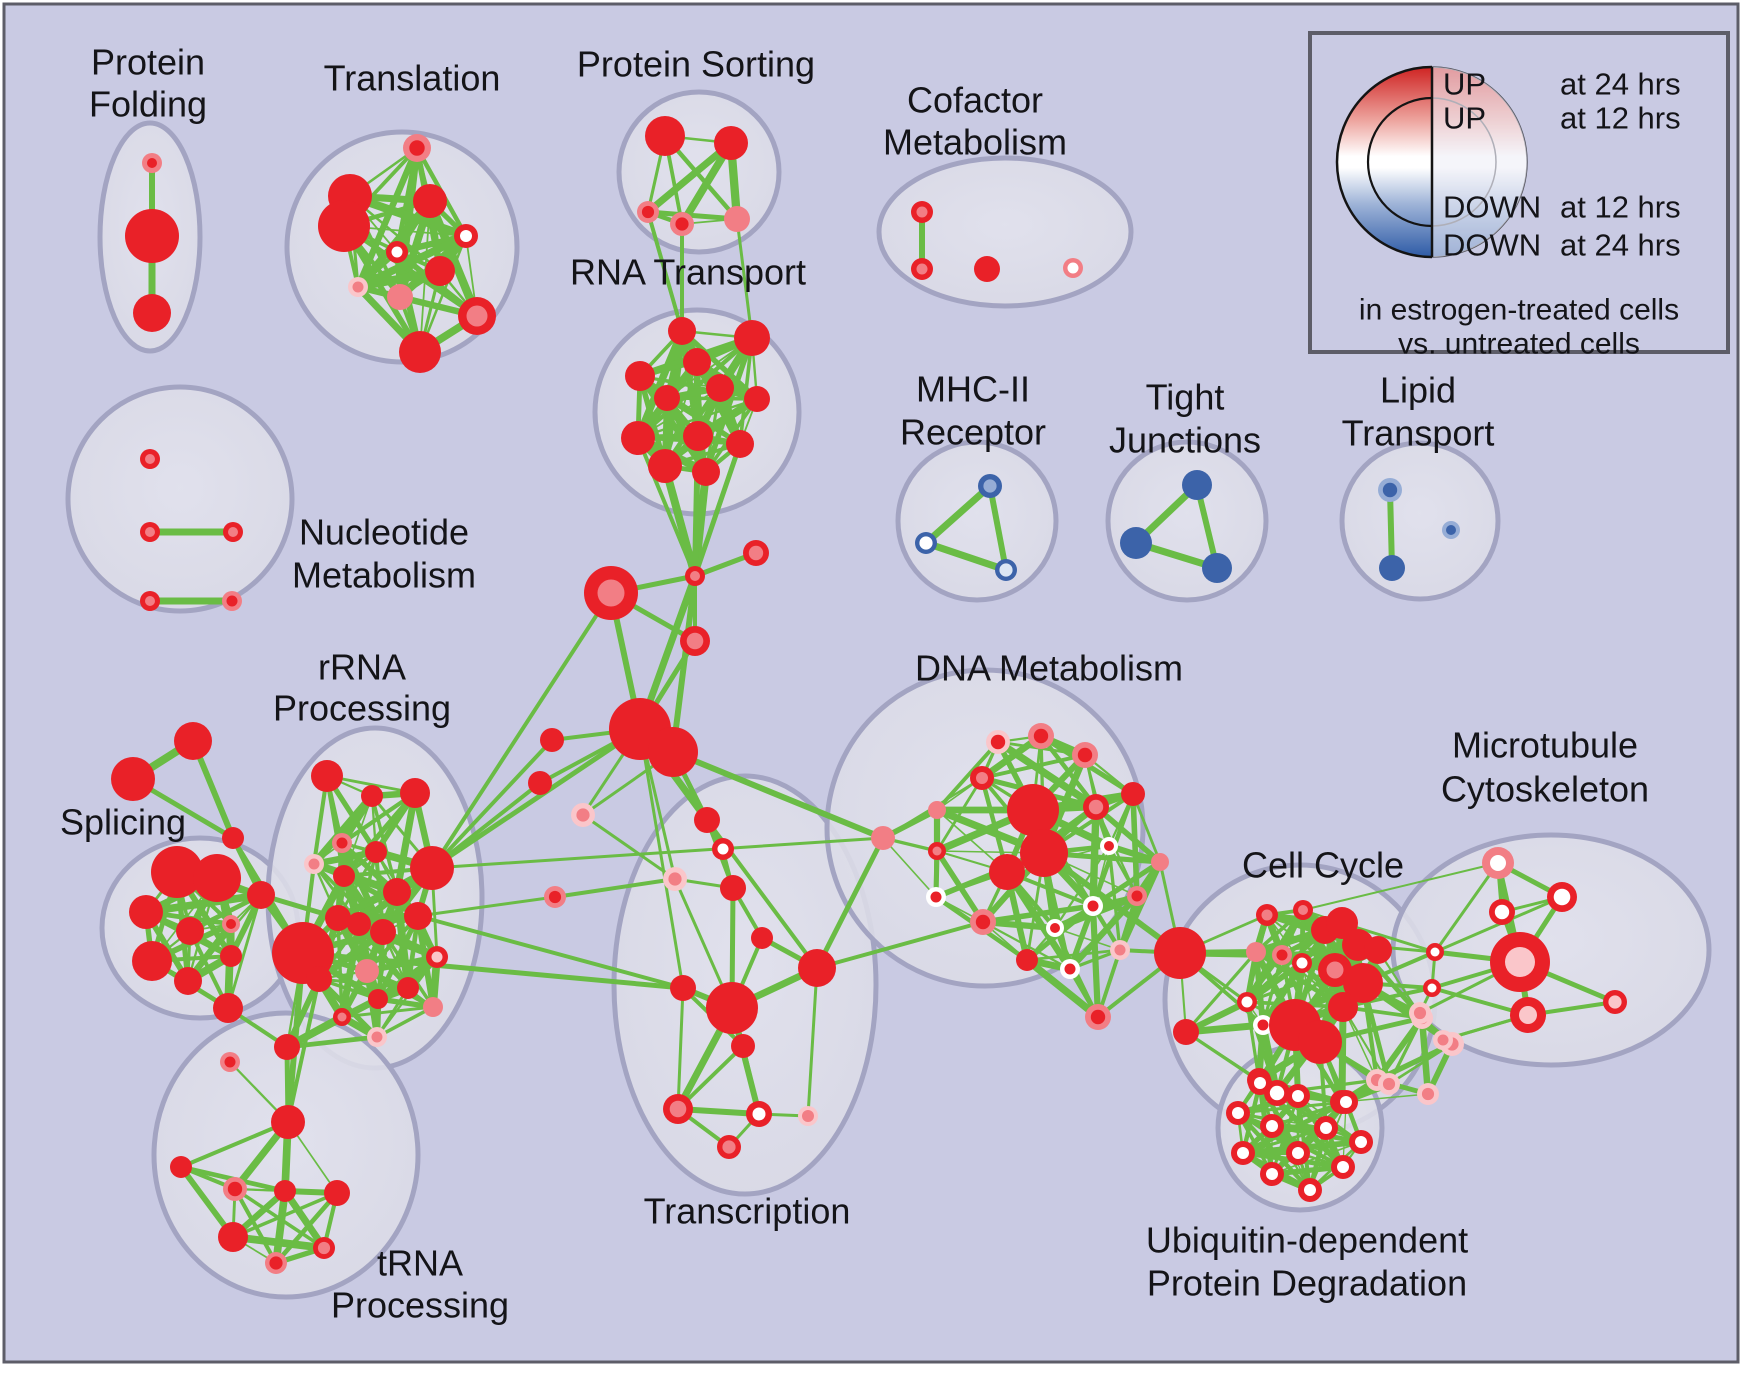 The image size is (1750, 1376). Describe the element at coordinates (973, 432) in the screenshot. I see `cluster-label-mhc2-line1: Receptor` at that location.